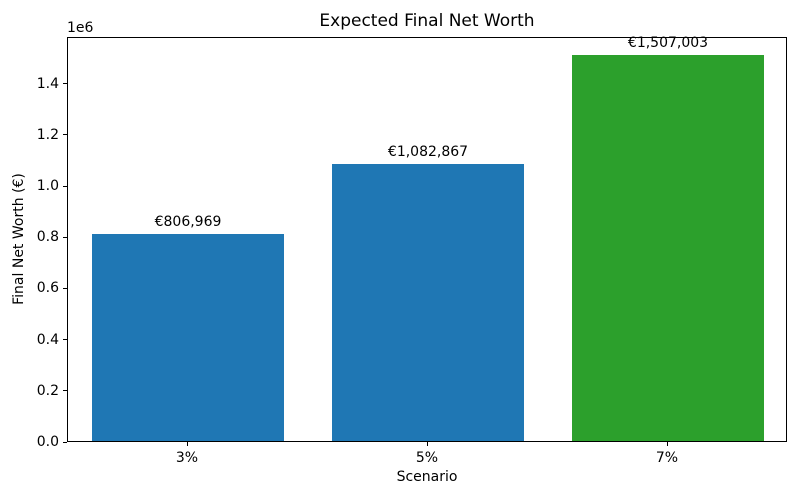  What do you see at coordinates (47, 237) in the screenshot?
I see `y-tick-label: 0.8` at bounding box center [47, 237].